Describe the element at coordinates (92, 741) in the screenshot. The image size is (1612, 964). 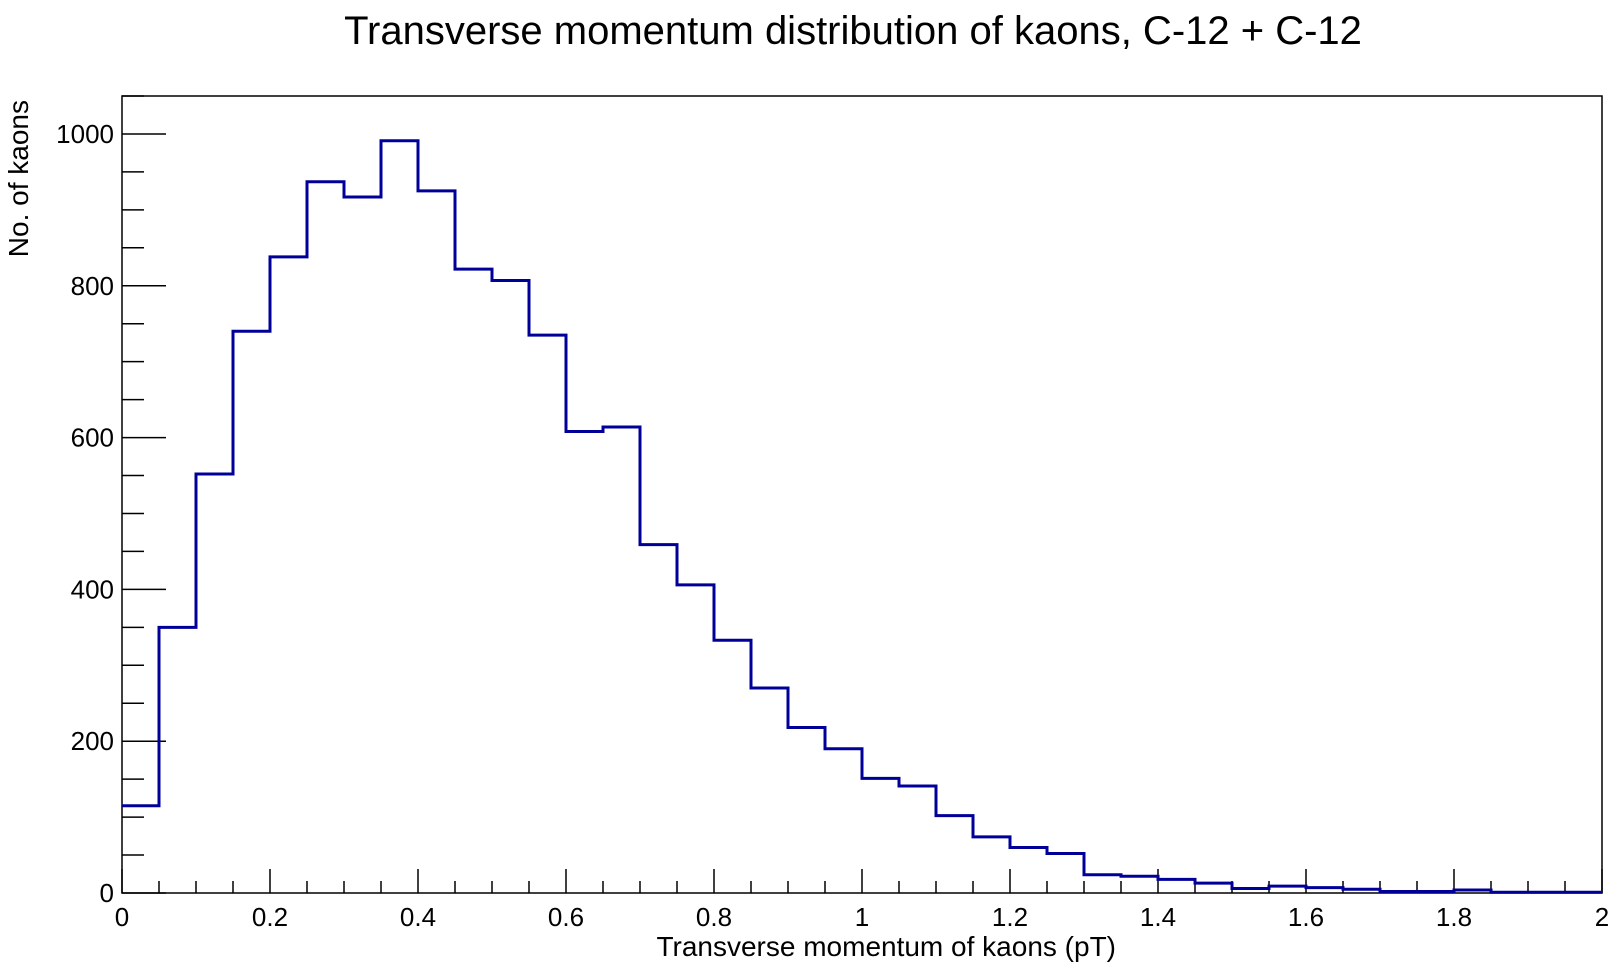
I see `y-tick-label: 200` at that location.